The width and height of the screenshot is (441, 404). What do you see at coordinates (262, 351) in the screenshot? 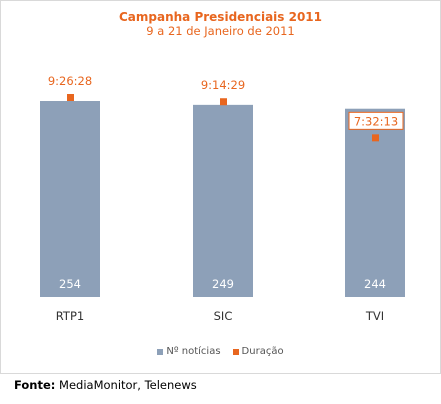
I see `legend-label-duracao: Duração` at bounding box center [262, 351].